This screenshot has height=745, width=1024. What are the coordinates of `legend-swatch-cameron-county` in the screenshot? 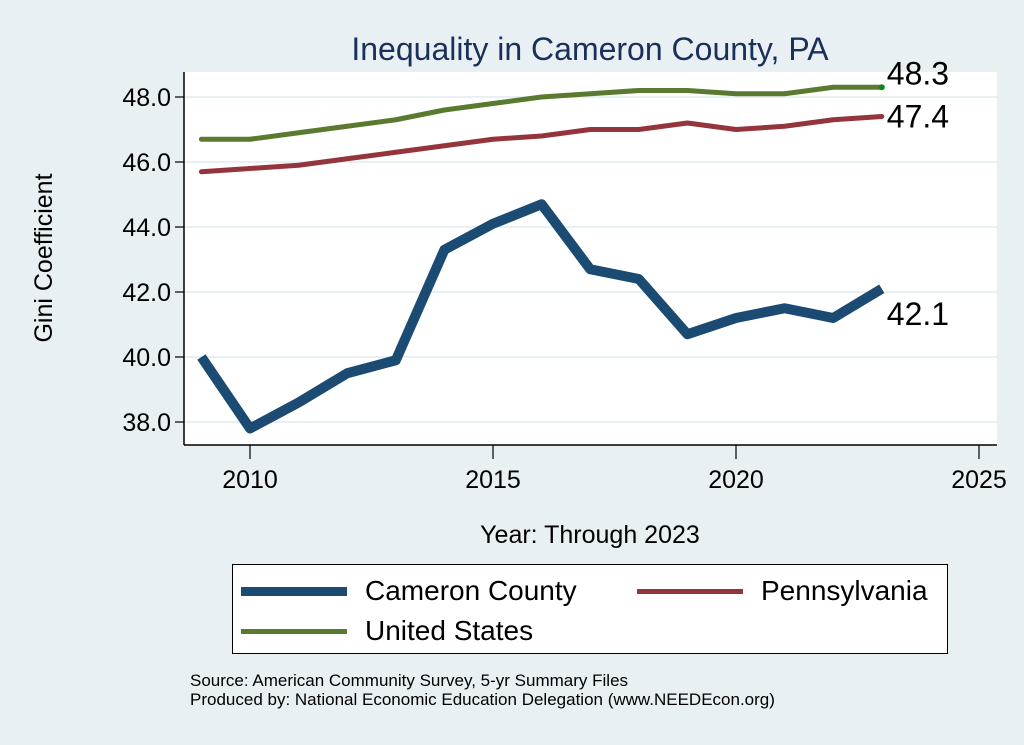 It's located at (294, 591).